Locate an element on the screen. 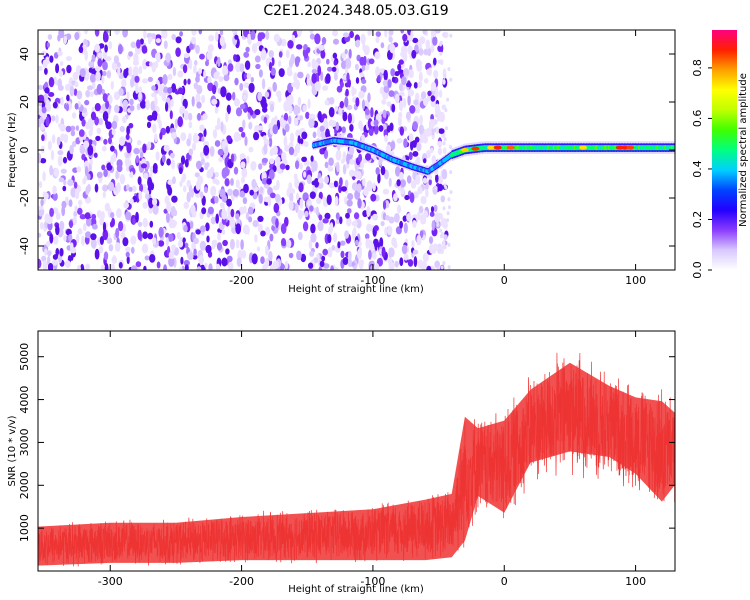 The image size is (750, 600). snr-y-axis-label: SNR (10 * v/v) is located at coordinates (12, 450).